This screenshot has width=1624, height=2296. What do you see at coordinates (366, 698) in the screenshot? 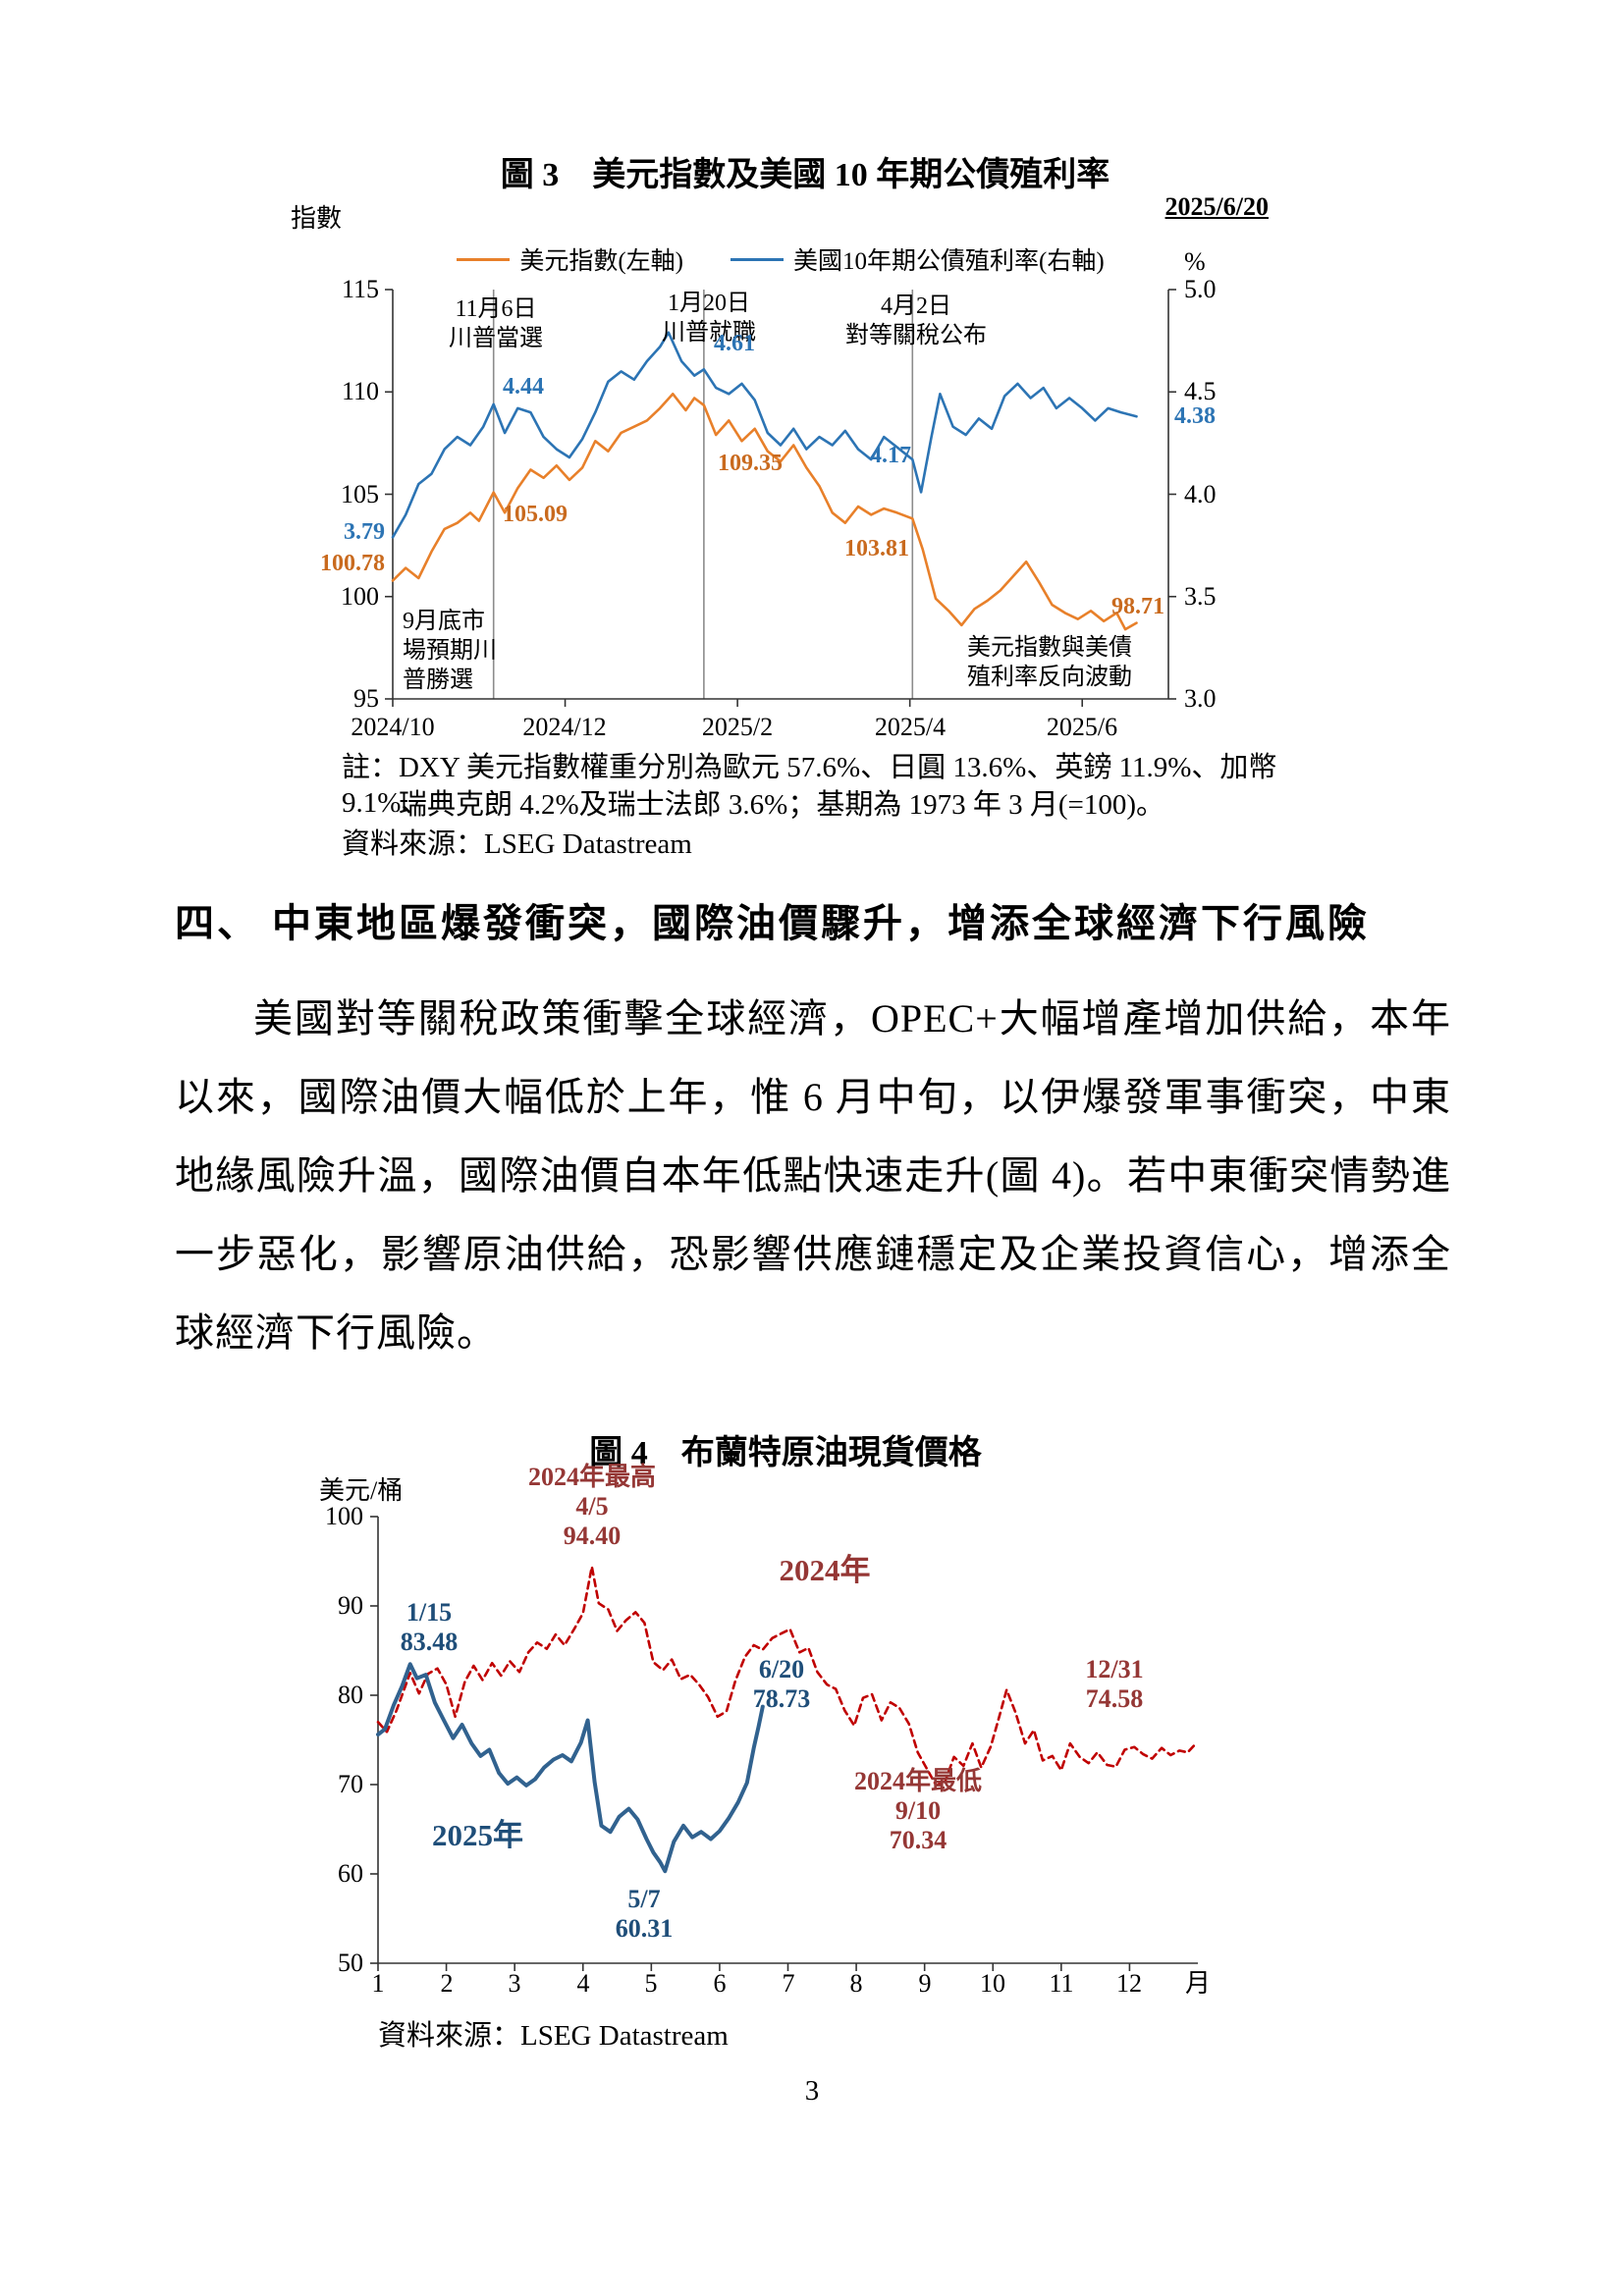
I see `y-axis-tick-label: 95` at bounding box center [366, 698].